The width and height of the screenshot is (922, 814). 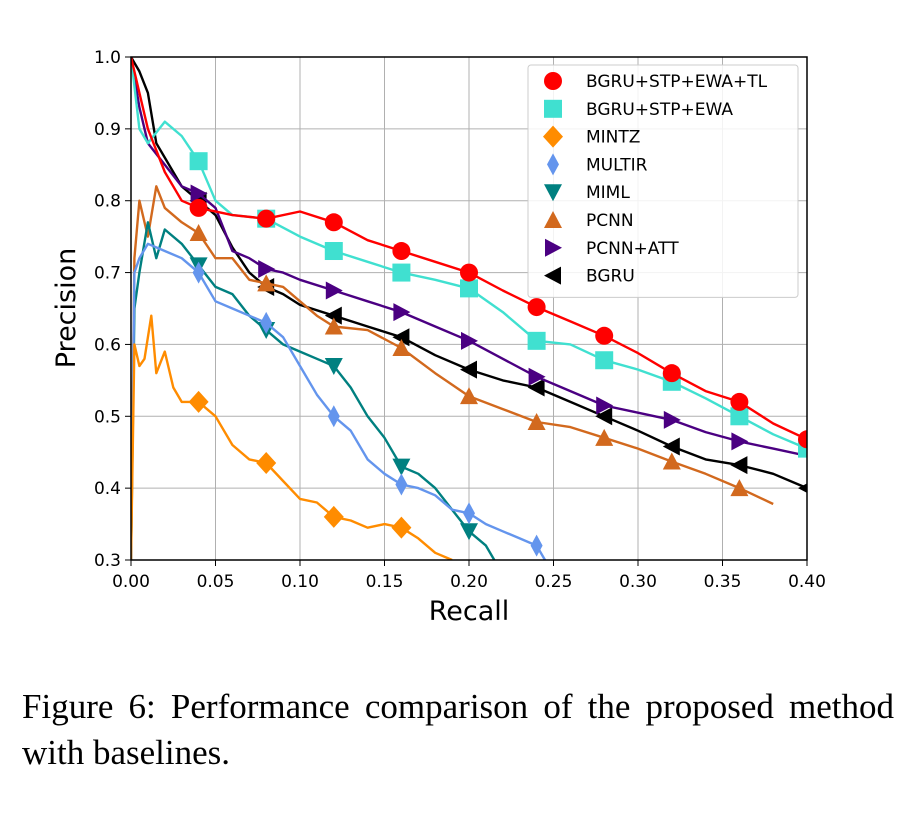 I want to click on legend-label: BGRU+STP+EWA+TL, so click(x=677, y=82).